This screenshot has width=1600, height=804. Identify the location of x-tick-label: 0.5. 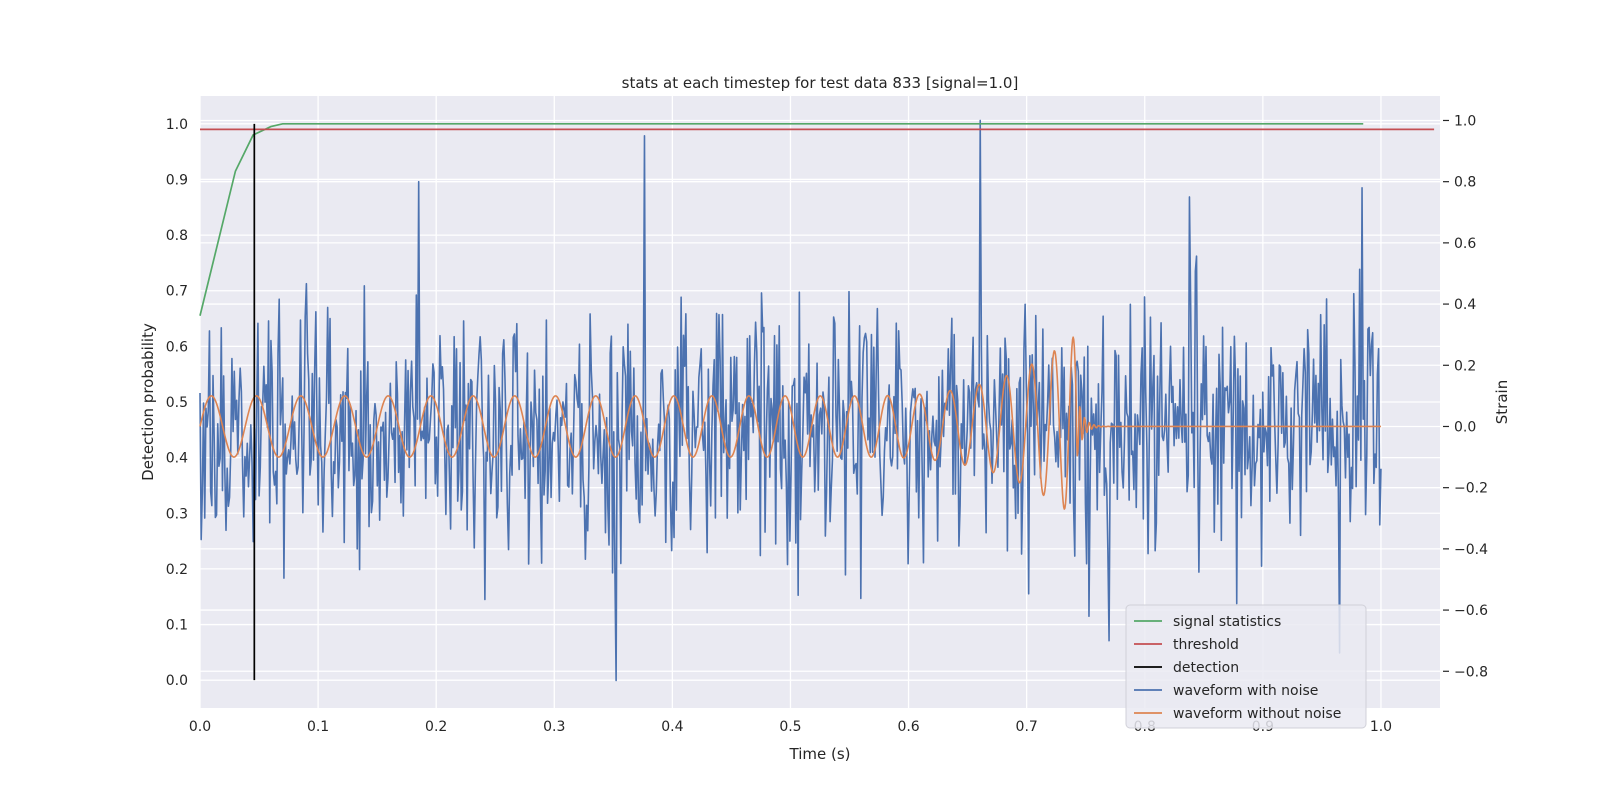
(790, 727).